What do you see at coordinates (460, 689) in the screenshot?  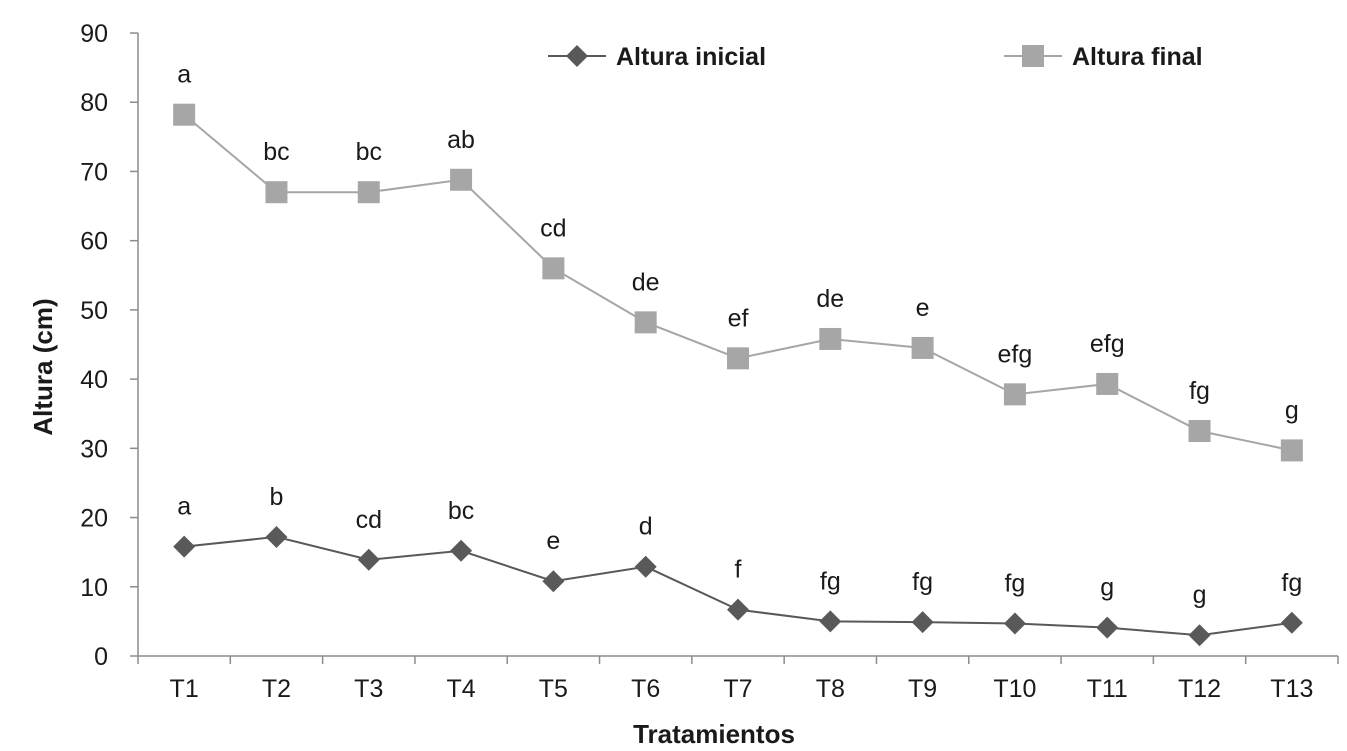 I see `x-tick-label: T4` at bounding box center [460, 689].